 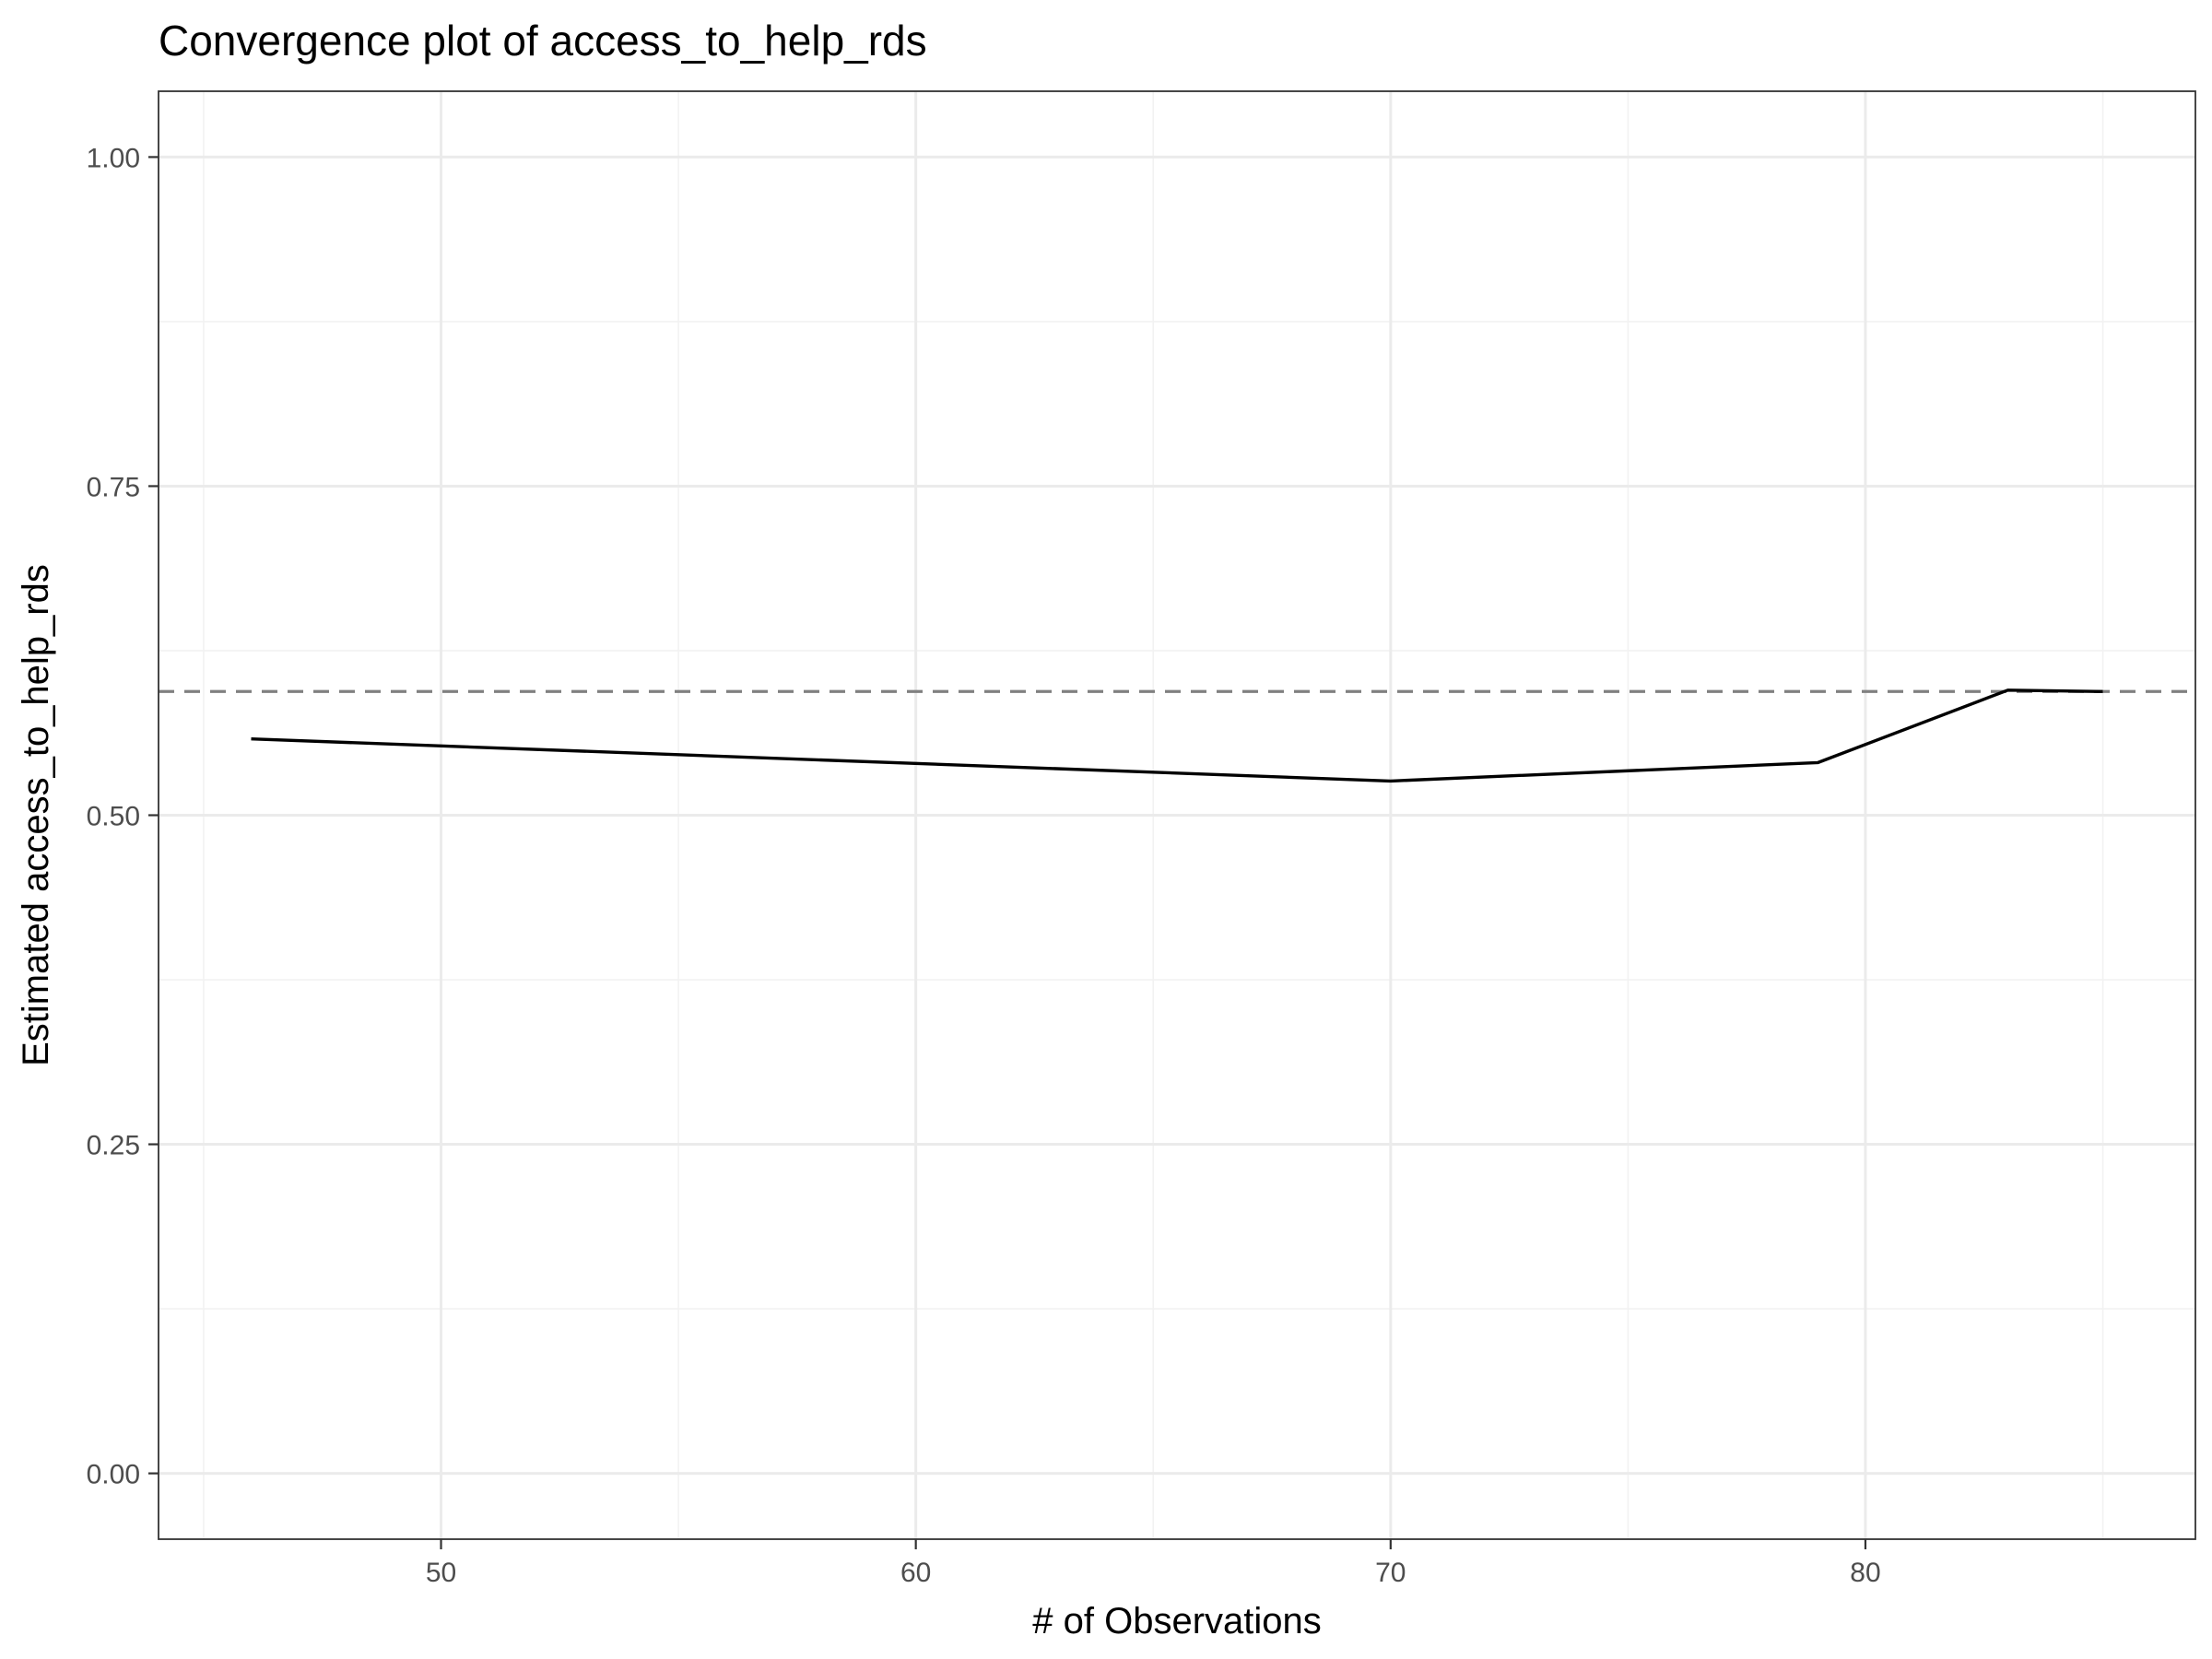 What do you see at coordinates (113, 817) in the screenshot?
I see `y-tick-label: 0.50` at bounding box center [113, 817].